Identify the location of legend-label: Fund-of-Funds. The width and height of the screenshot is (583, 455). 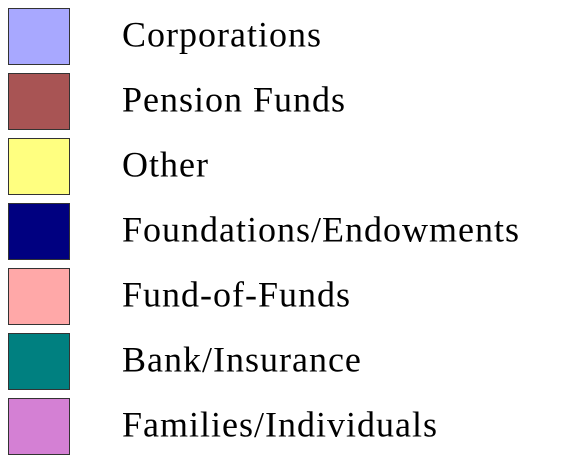
(236, 294).